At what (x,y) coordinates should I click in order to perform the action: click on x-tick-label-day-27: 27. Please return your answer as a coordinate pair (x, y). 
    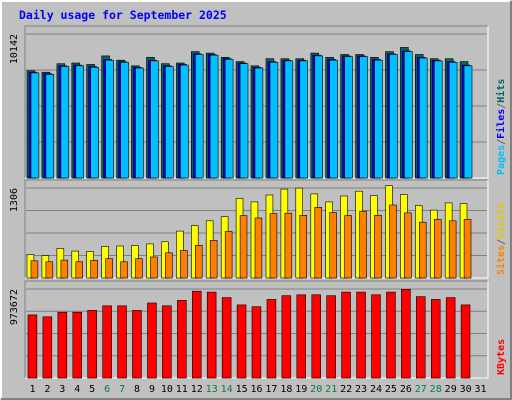
    Looking at the image, I should click on (421, 389).